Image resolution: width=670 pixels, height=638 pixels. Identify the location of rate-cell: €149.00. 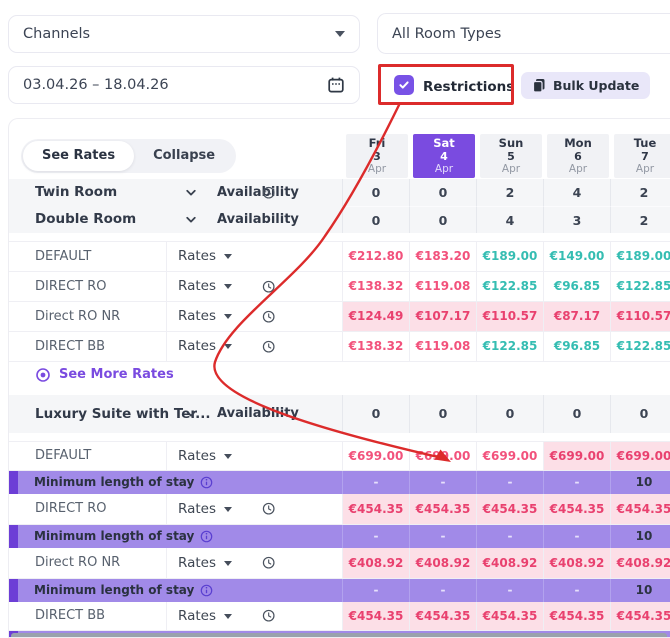
(576, 256).